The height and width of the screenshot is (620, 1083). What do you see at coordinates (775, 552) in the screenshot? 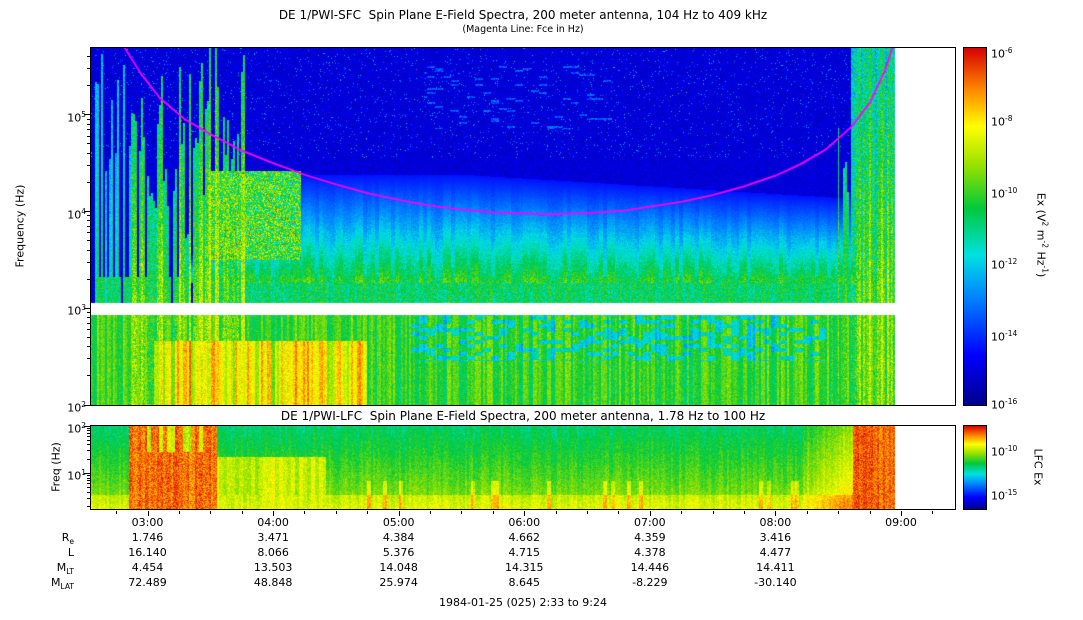
I see `ephemeris-value: 4.477` at bounding box center [775, 552].